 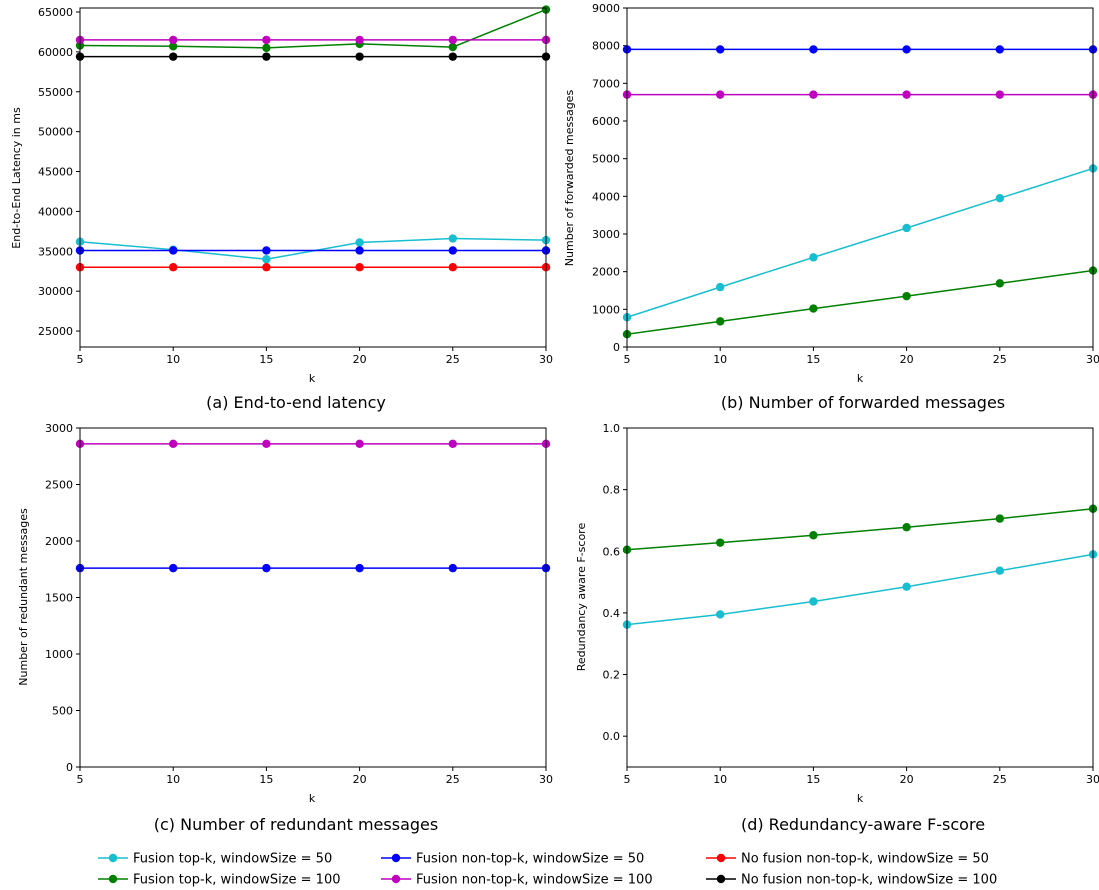 What do you see at coordinates (55, 172) in the screenshot?
I see `y-tick-label: 45000` at bounding box center [55, 172].